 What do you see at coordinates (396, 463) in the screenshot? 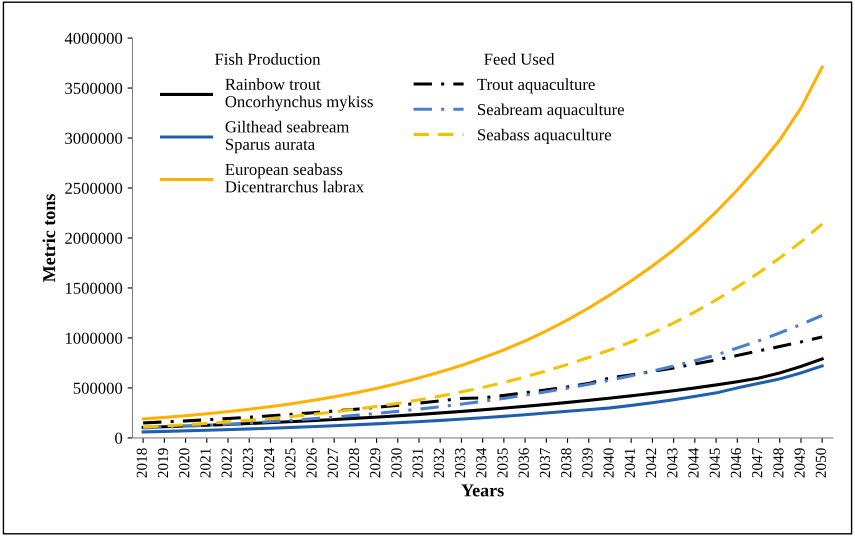
I see `x-tick-label: 2030` at bounding box center [396, 463].